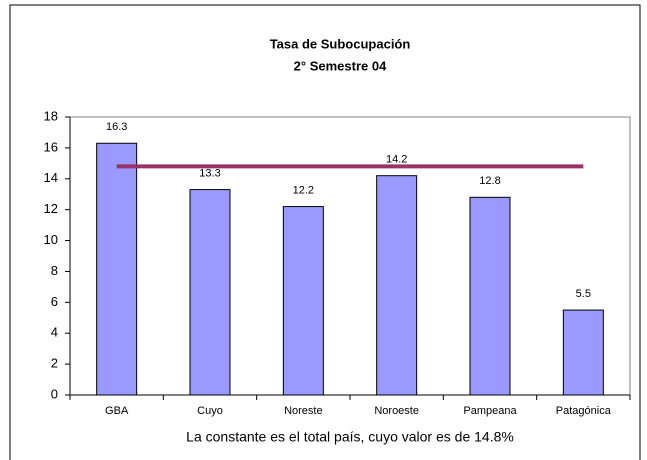 The image size is (647, 460). Describe the element at coordinates (54, 270) in the screenshot. I see `y-tick-label: 8` at that location.